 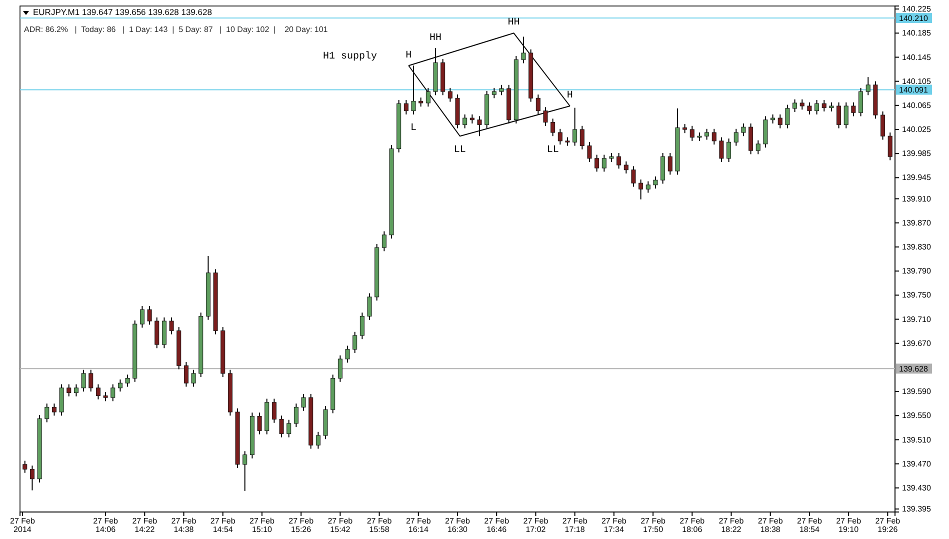 I want to click on text: ADR: 86.2% | Today: 86 | 1 Day: 143 | 5 Day: 87 | 10 Day: 102 | 20 Day: 101, so click(x=176, y=29).